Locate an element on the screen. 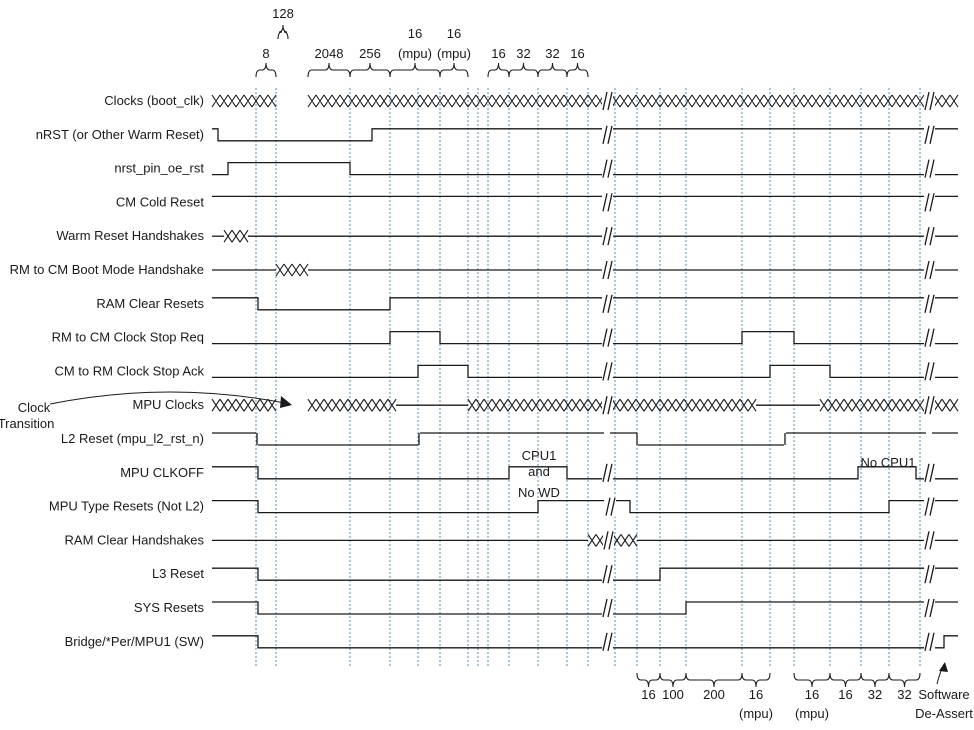 The image size is (974, 730). top-interval-label-5: 16 is located at coordinates (454, 33).